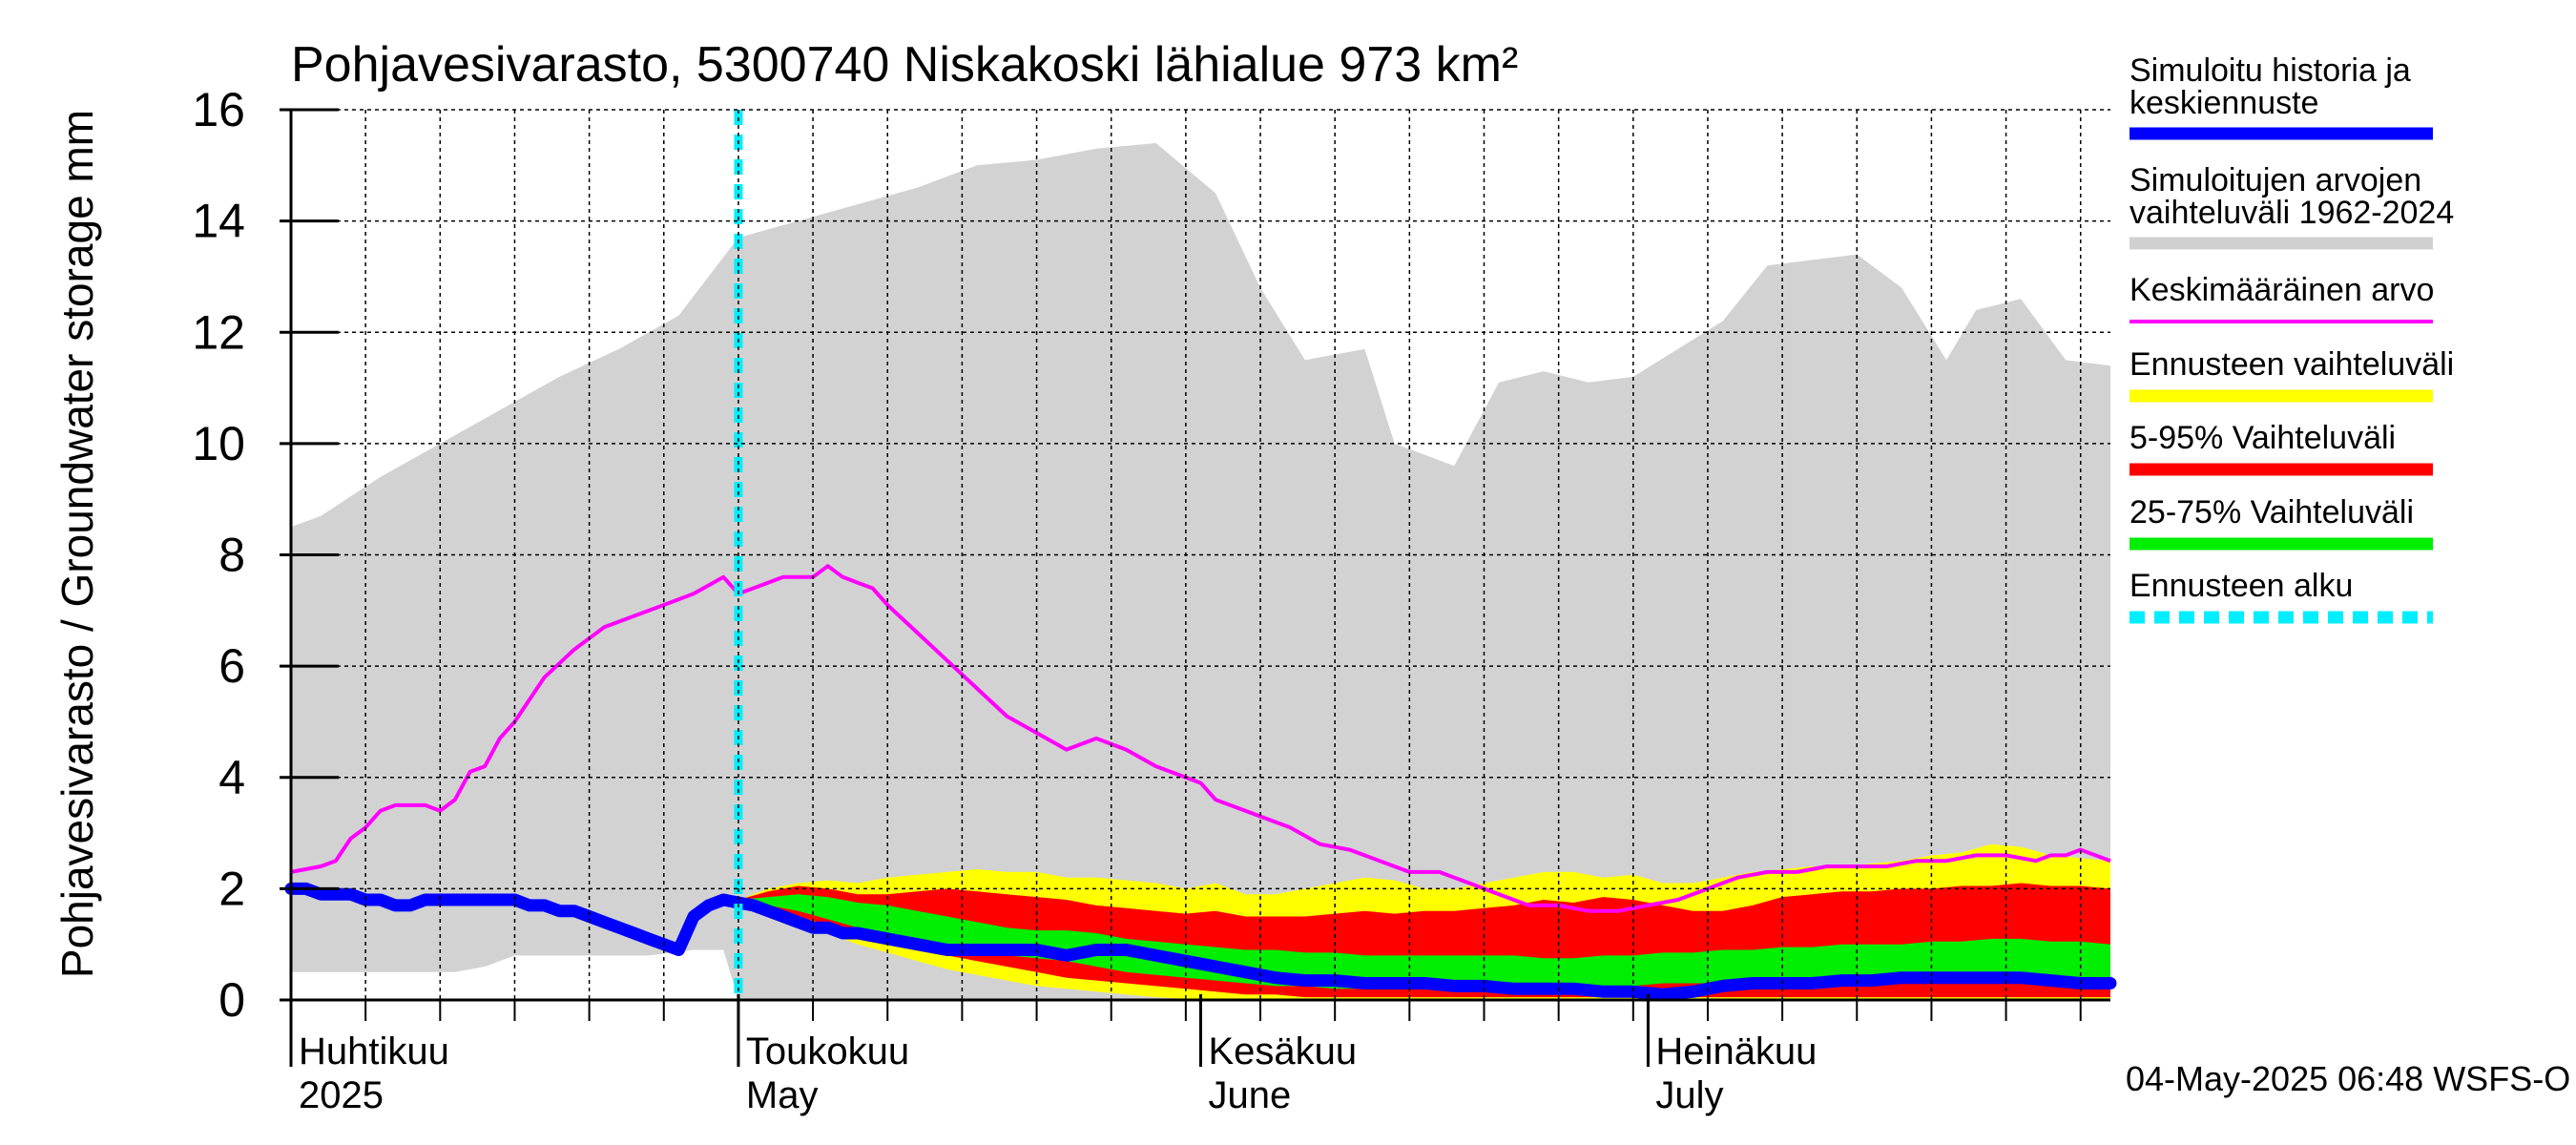 This screenshot has width=2576, height=1145. I want to click on y-tick-label: 4, so click(231, 777).